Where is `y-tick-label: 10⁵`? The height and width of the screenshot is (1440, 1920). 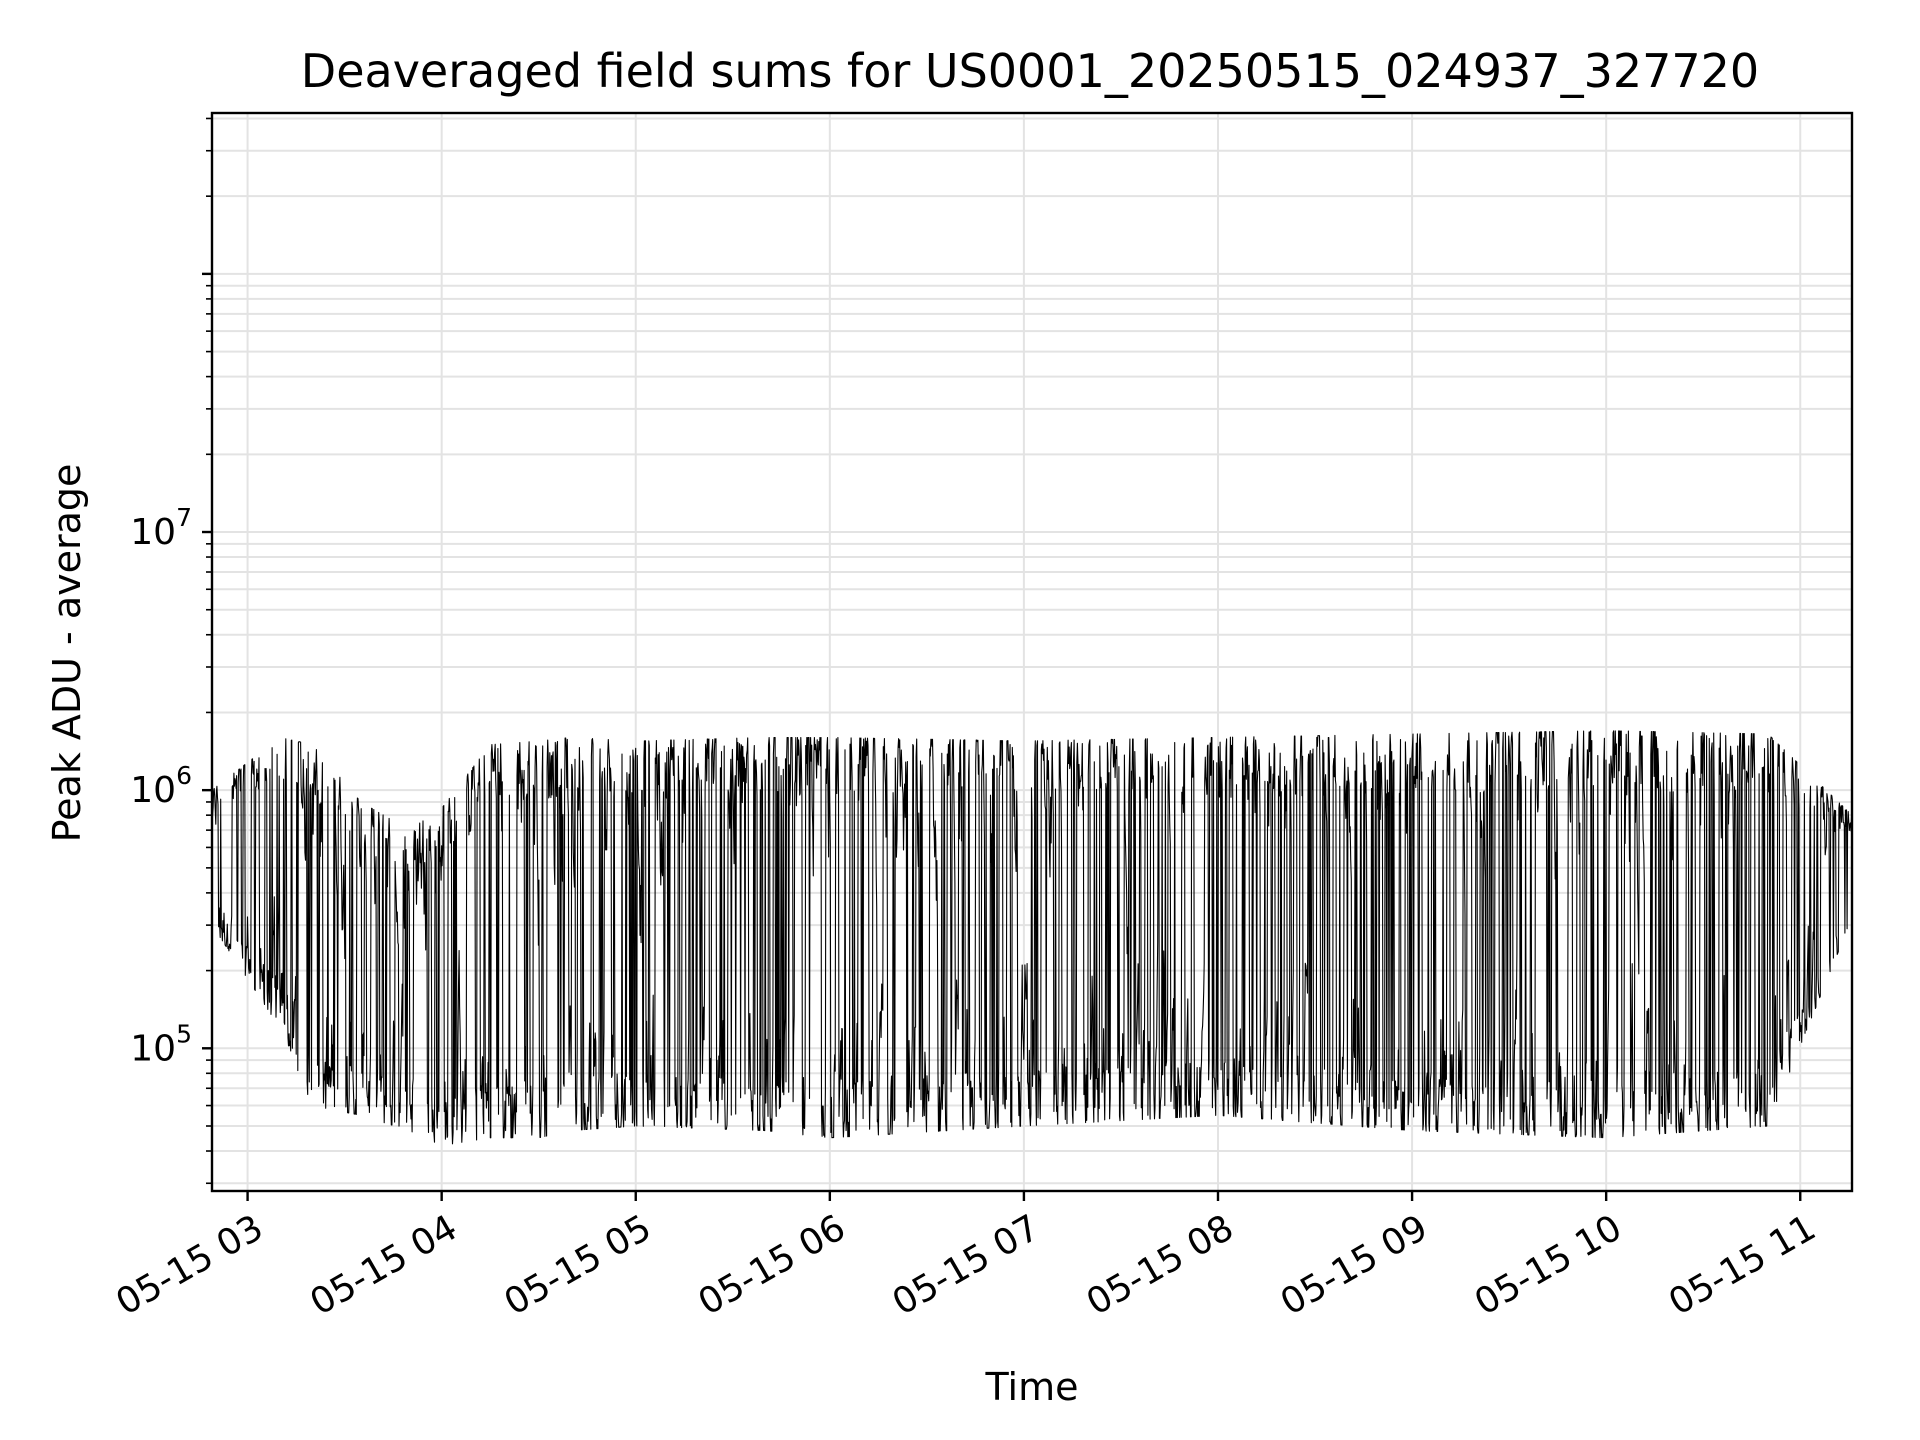
y-tick-label: 10⁵ is located at coordinates (161, 1044).